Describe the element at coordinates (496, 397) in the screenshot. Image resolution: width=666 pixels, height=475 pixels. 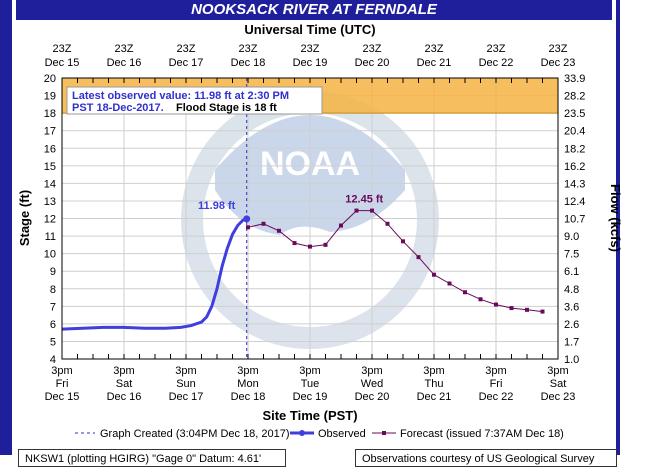
I see `bottom-tick-label-date: Dec 22` at that location.